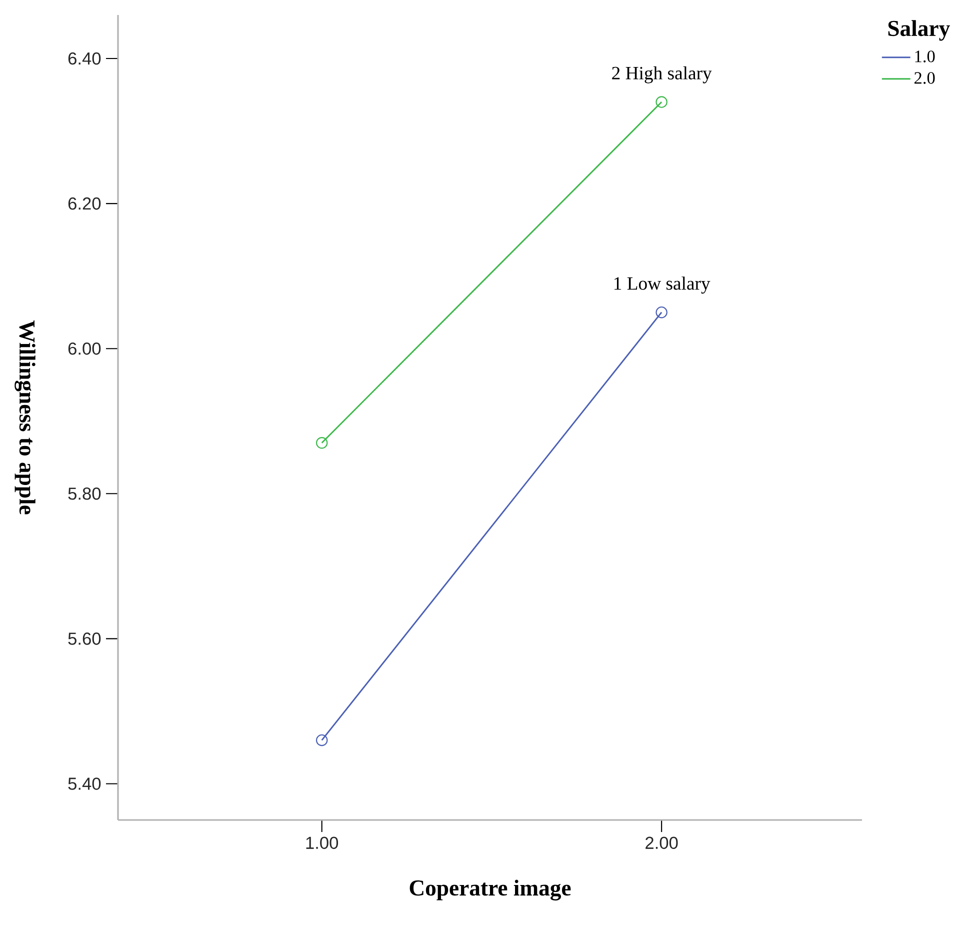 The width and height of the screenshot is (975, 929). What do you see at coordinates (924, 78) in the screenshot?
I see `legend-label: 2.0` at bounding box center [924, 78].